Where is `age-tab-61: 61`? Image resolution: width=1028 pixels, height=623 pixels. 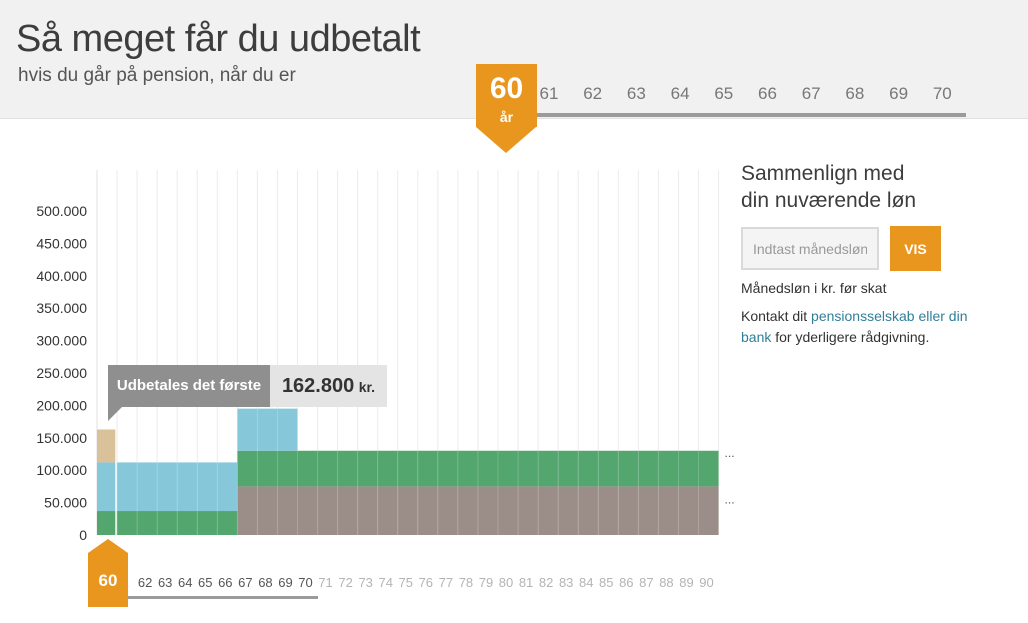
age-tab-61: 61 is located at coordinates (549, 93).